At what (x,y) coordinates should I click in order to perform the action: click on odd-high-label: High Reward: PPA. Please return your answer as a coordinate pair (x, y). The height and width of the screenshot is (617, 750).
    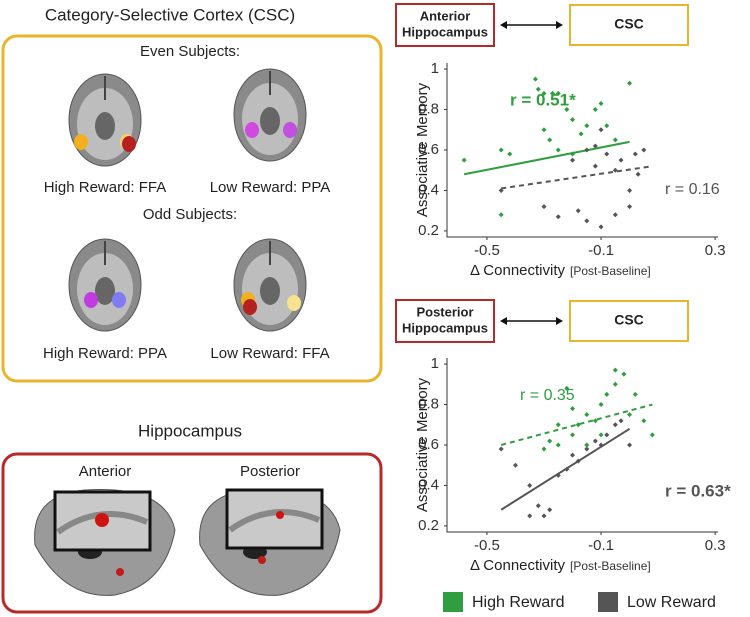
    Looking at the image, I should click on (105, 353).